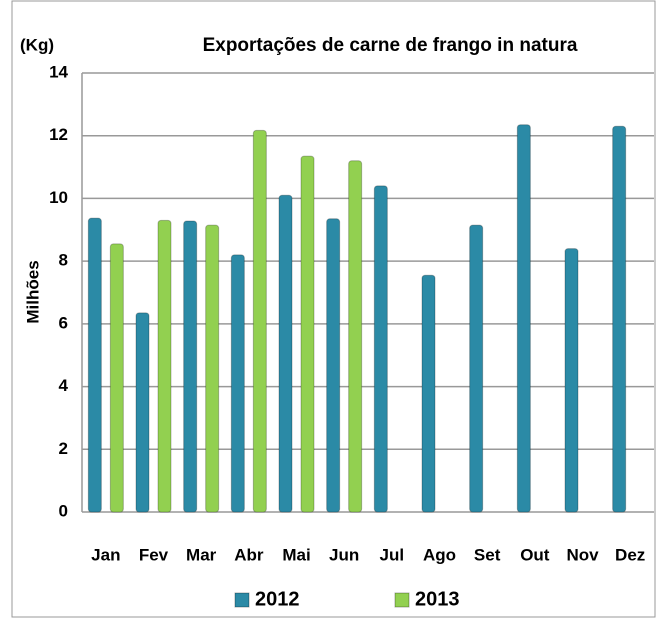 The height and width of the screenshot is (618, 656). What do you see at coordinates (344, 554) in the screenshot?
I see `x-tick-label: Jun` at bounding box center [344, 554].